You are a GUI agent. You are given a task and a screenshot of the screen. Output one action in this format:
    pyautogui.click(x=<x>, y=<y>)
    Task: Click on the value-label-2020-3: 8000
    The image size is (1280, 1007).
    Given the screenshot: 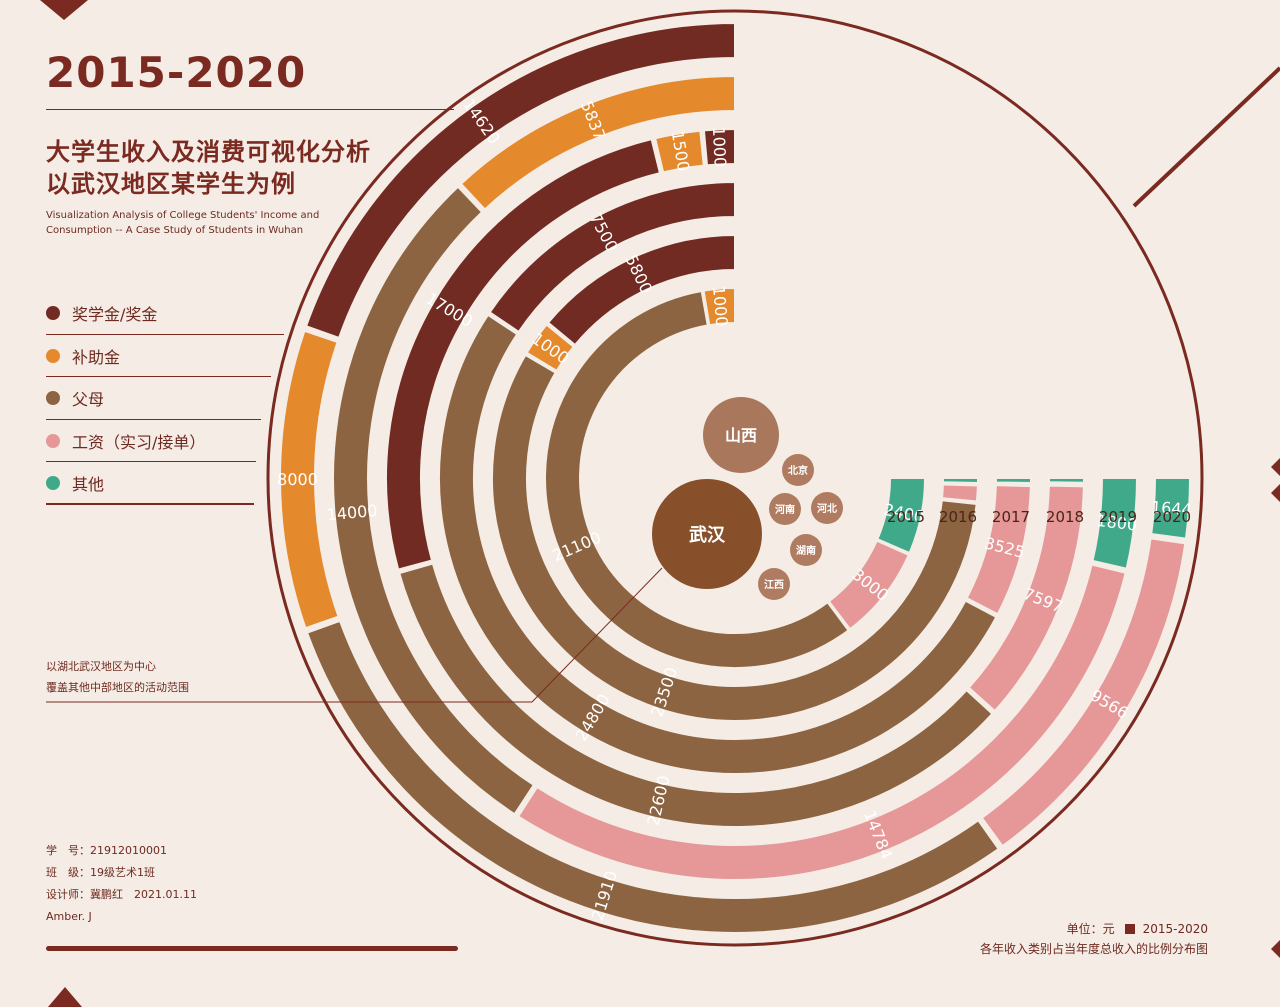 What is the action you would take?
    pyautogui.click(x=297, y=479)
    